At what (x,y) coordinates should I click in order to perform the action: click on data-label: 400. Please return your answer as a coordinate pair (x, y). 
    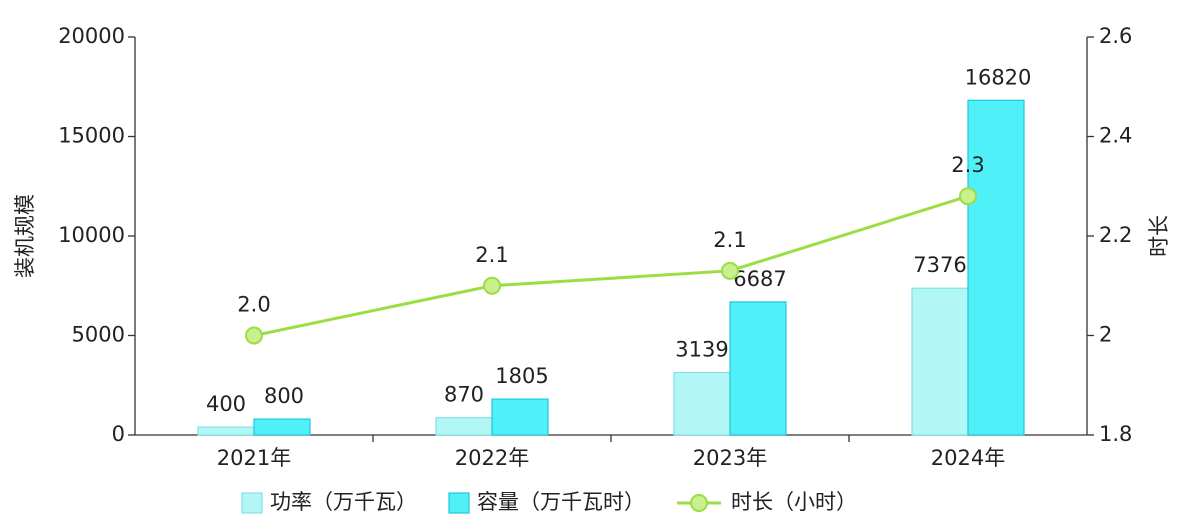
    Looking at the image, I should click on (226, 404).